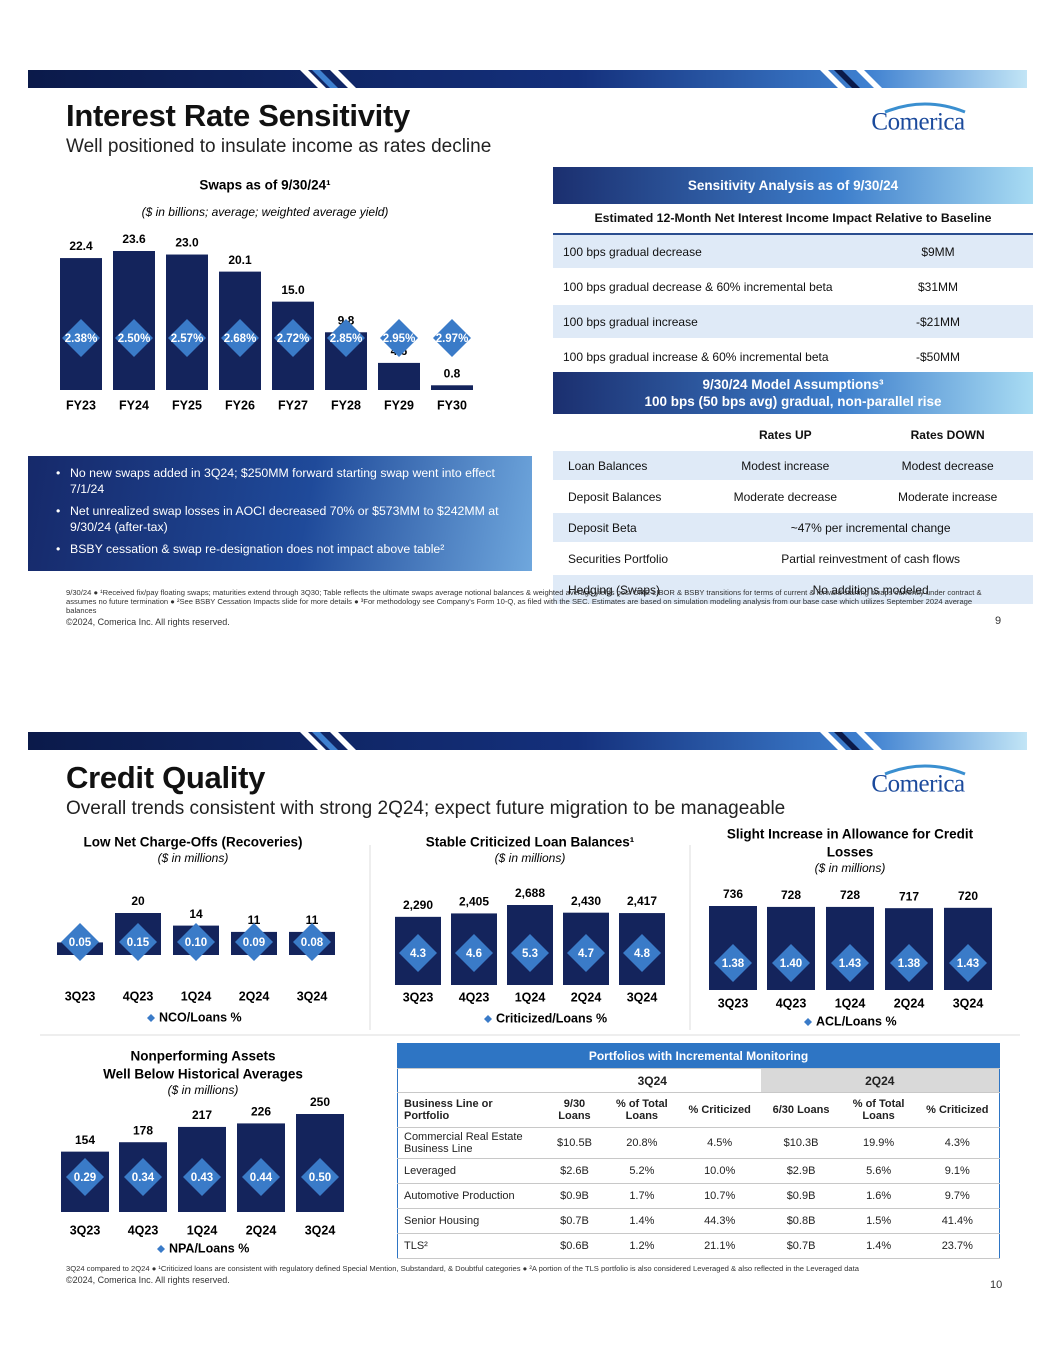 The image size is (1055, 1365). I want to click on marker-label: 0.08, so click(312, 943).